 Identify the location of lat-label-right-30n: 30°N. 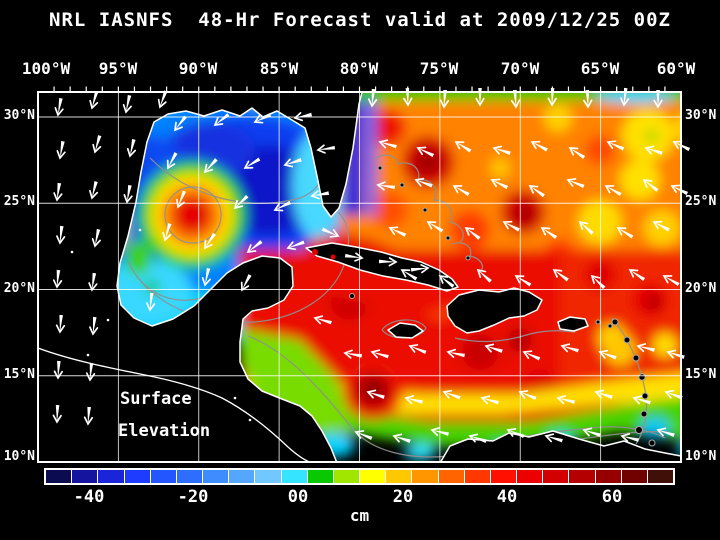
(701, 115).